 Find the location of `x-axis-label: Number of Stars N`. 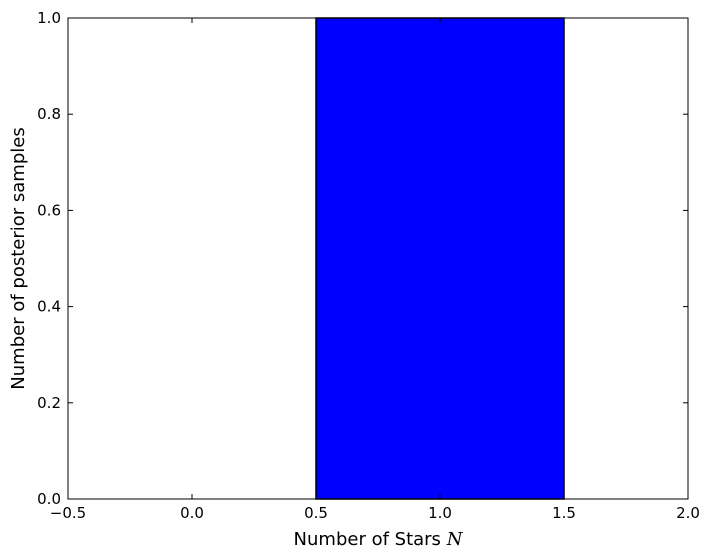

x-axis-label: Number of Stars N is located at coordinates (379, 539).